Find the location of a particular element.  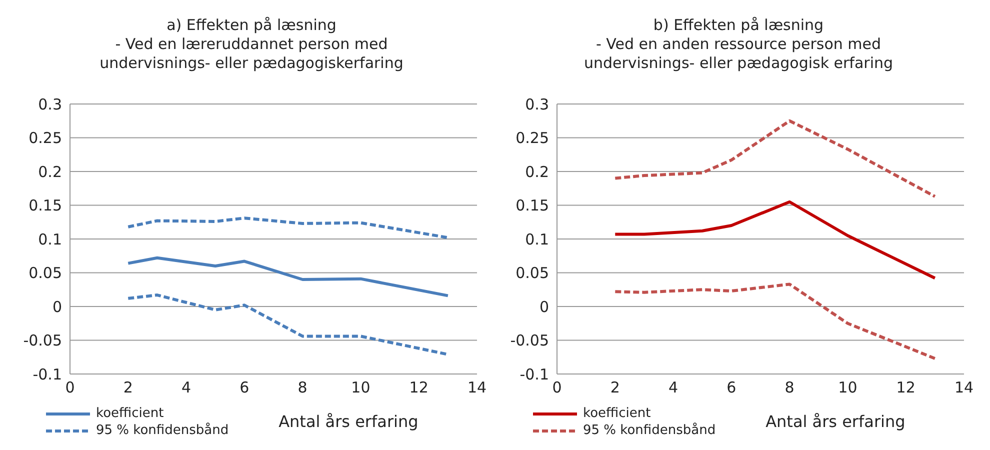

chart-title: b) Effekten på læsning - Ved en anden ressource person med undervisnings- eller pædagogisk erfaring is located at coordinates (738, 44).